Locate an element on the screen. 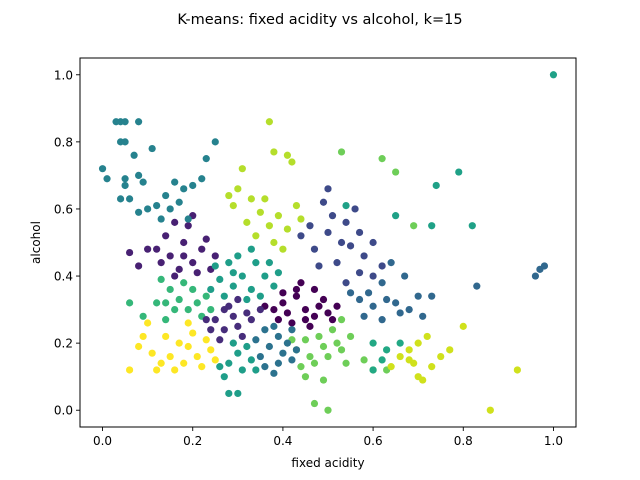  y-tick-label: 0.0 is located at coordinates (63, 411).